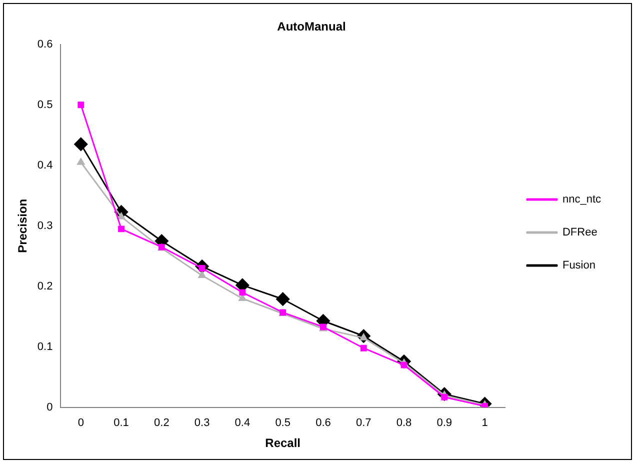 The height and width of the screenshot is (465, 637). What do you see at coordinates (45, 104) in the screenshot?
I see `y-tick-label: 0.5` at bounding box center [45, 104].